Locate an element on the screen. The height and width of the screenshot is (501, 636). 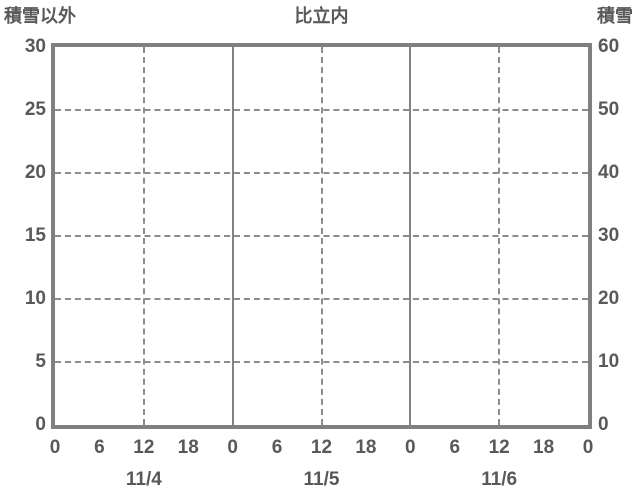
left-axis-tick-label: 30 is located at coordinates (35, 46).